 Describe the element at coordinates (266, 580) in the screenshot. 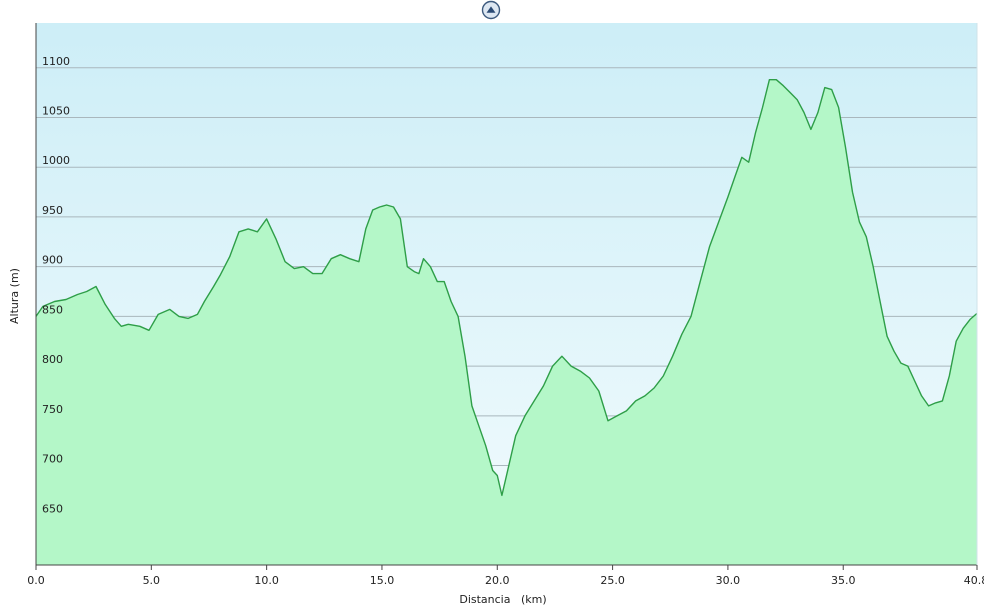

I see `x-tick-label: 10.0` at that location.